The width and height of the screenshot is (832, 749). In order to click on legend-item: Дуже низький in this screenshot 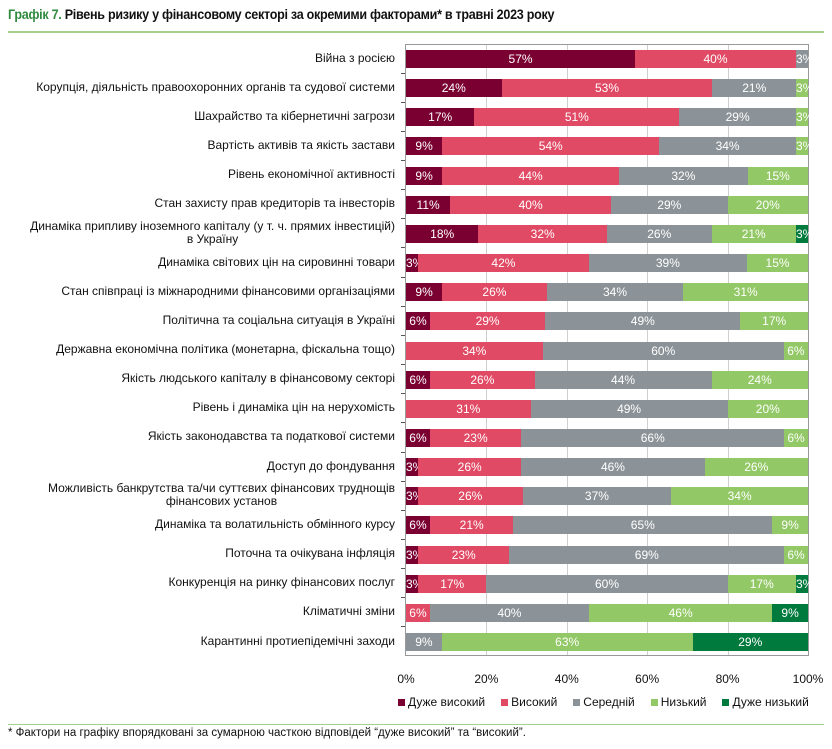, I will do `click(765, 702)`.